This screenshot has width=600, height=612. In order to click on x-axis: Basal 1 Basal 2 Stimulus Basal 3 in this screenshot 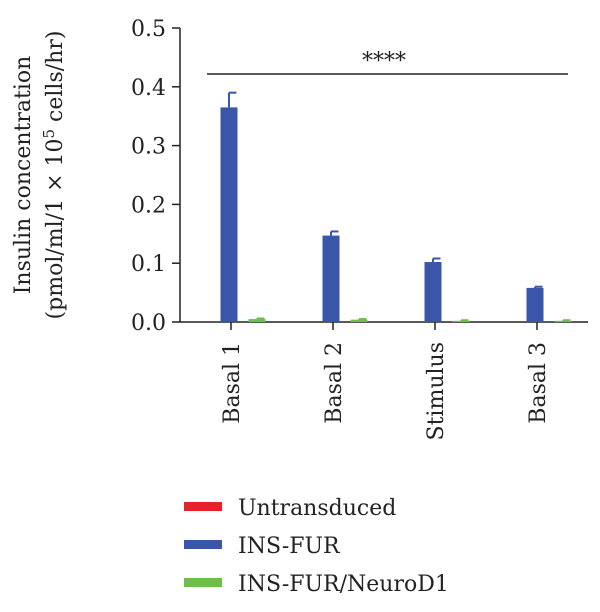, I will do `click(384, 380)`.